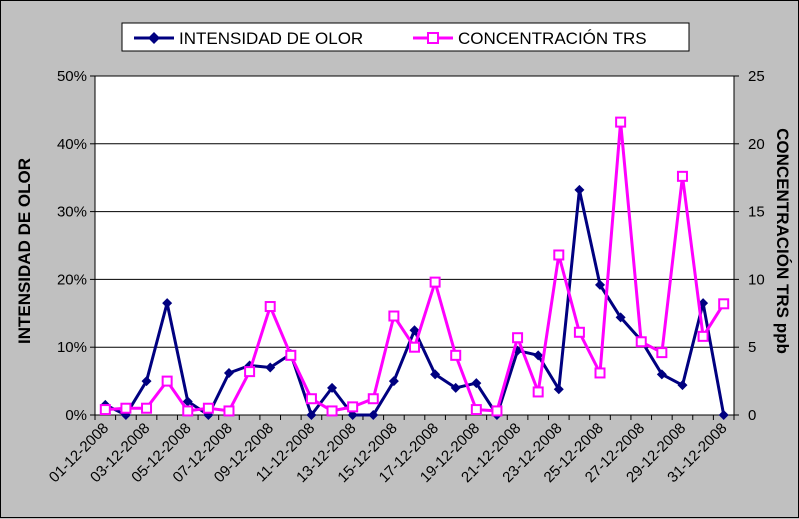 This screenshot has height=519, width=799. What do you see at coordinates (756, 212) in the screenshot?
I see `y-right-tick-label: 15` at bounding box center [756, 212].